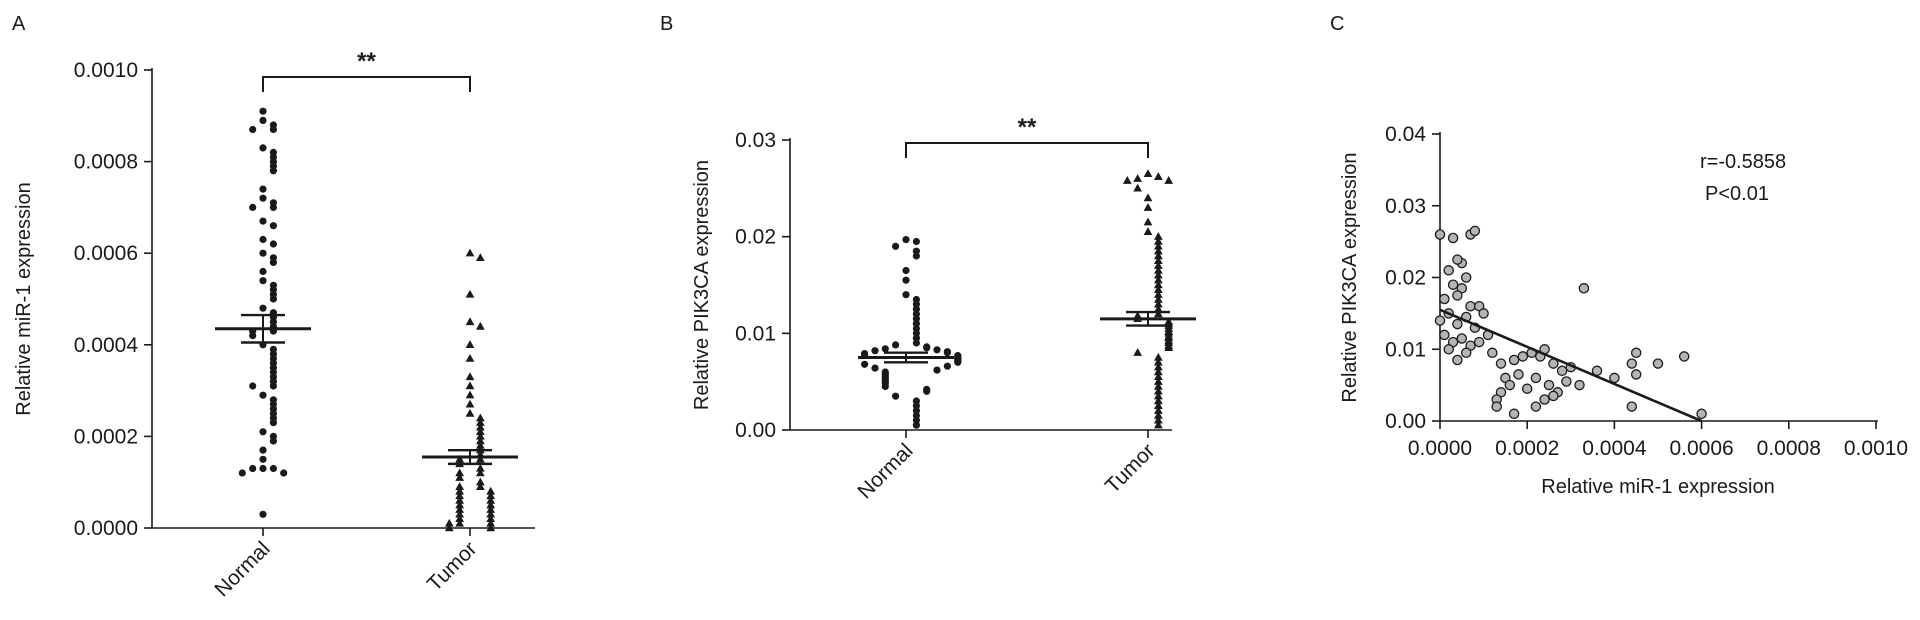  I want to click on y-tick-label: 0.03, so click(1405, 206).